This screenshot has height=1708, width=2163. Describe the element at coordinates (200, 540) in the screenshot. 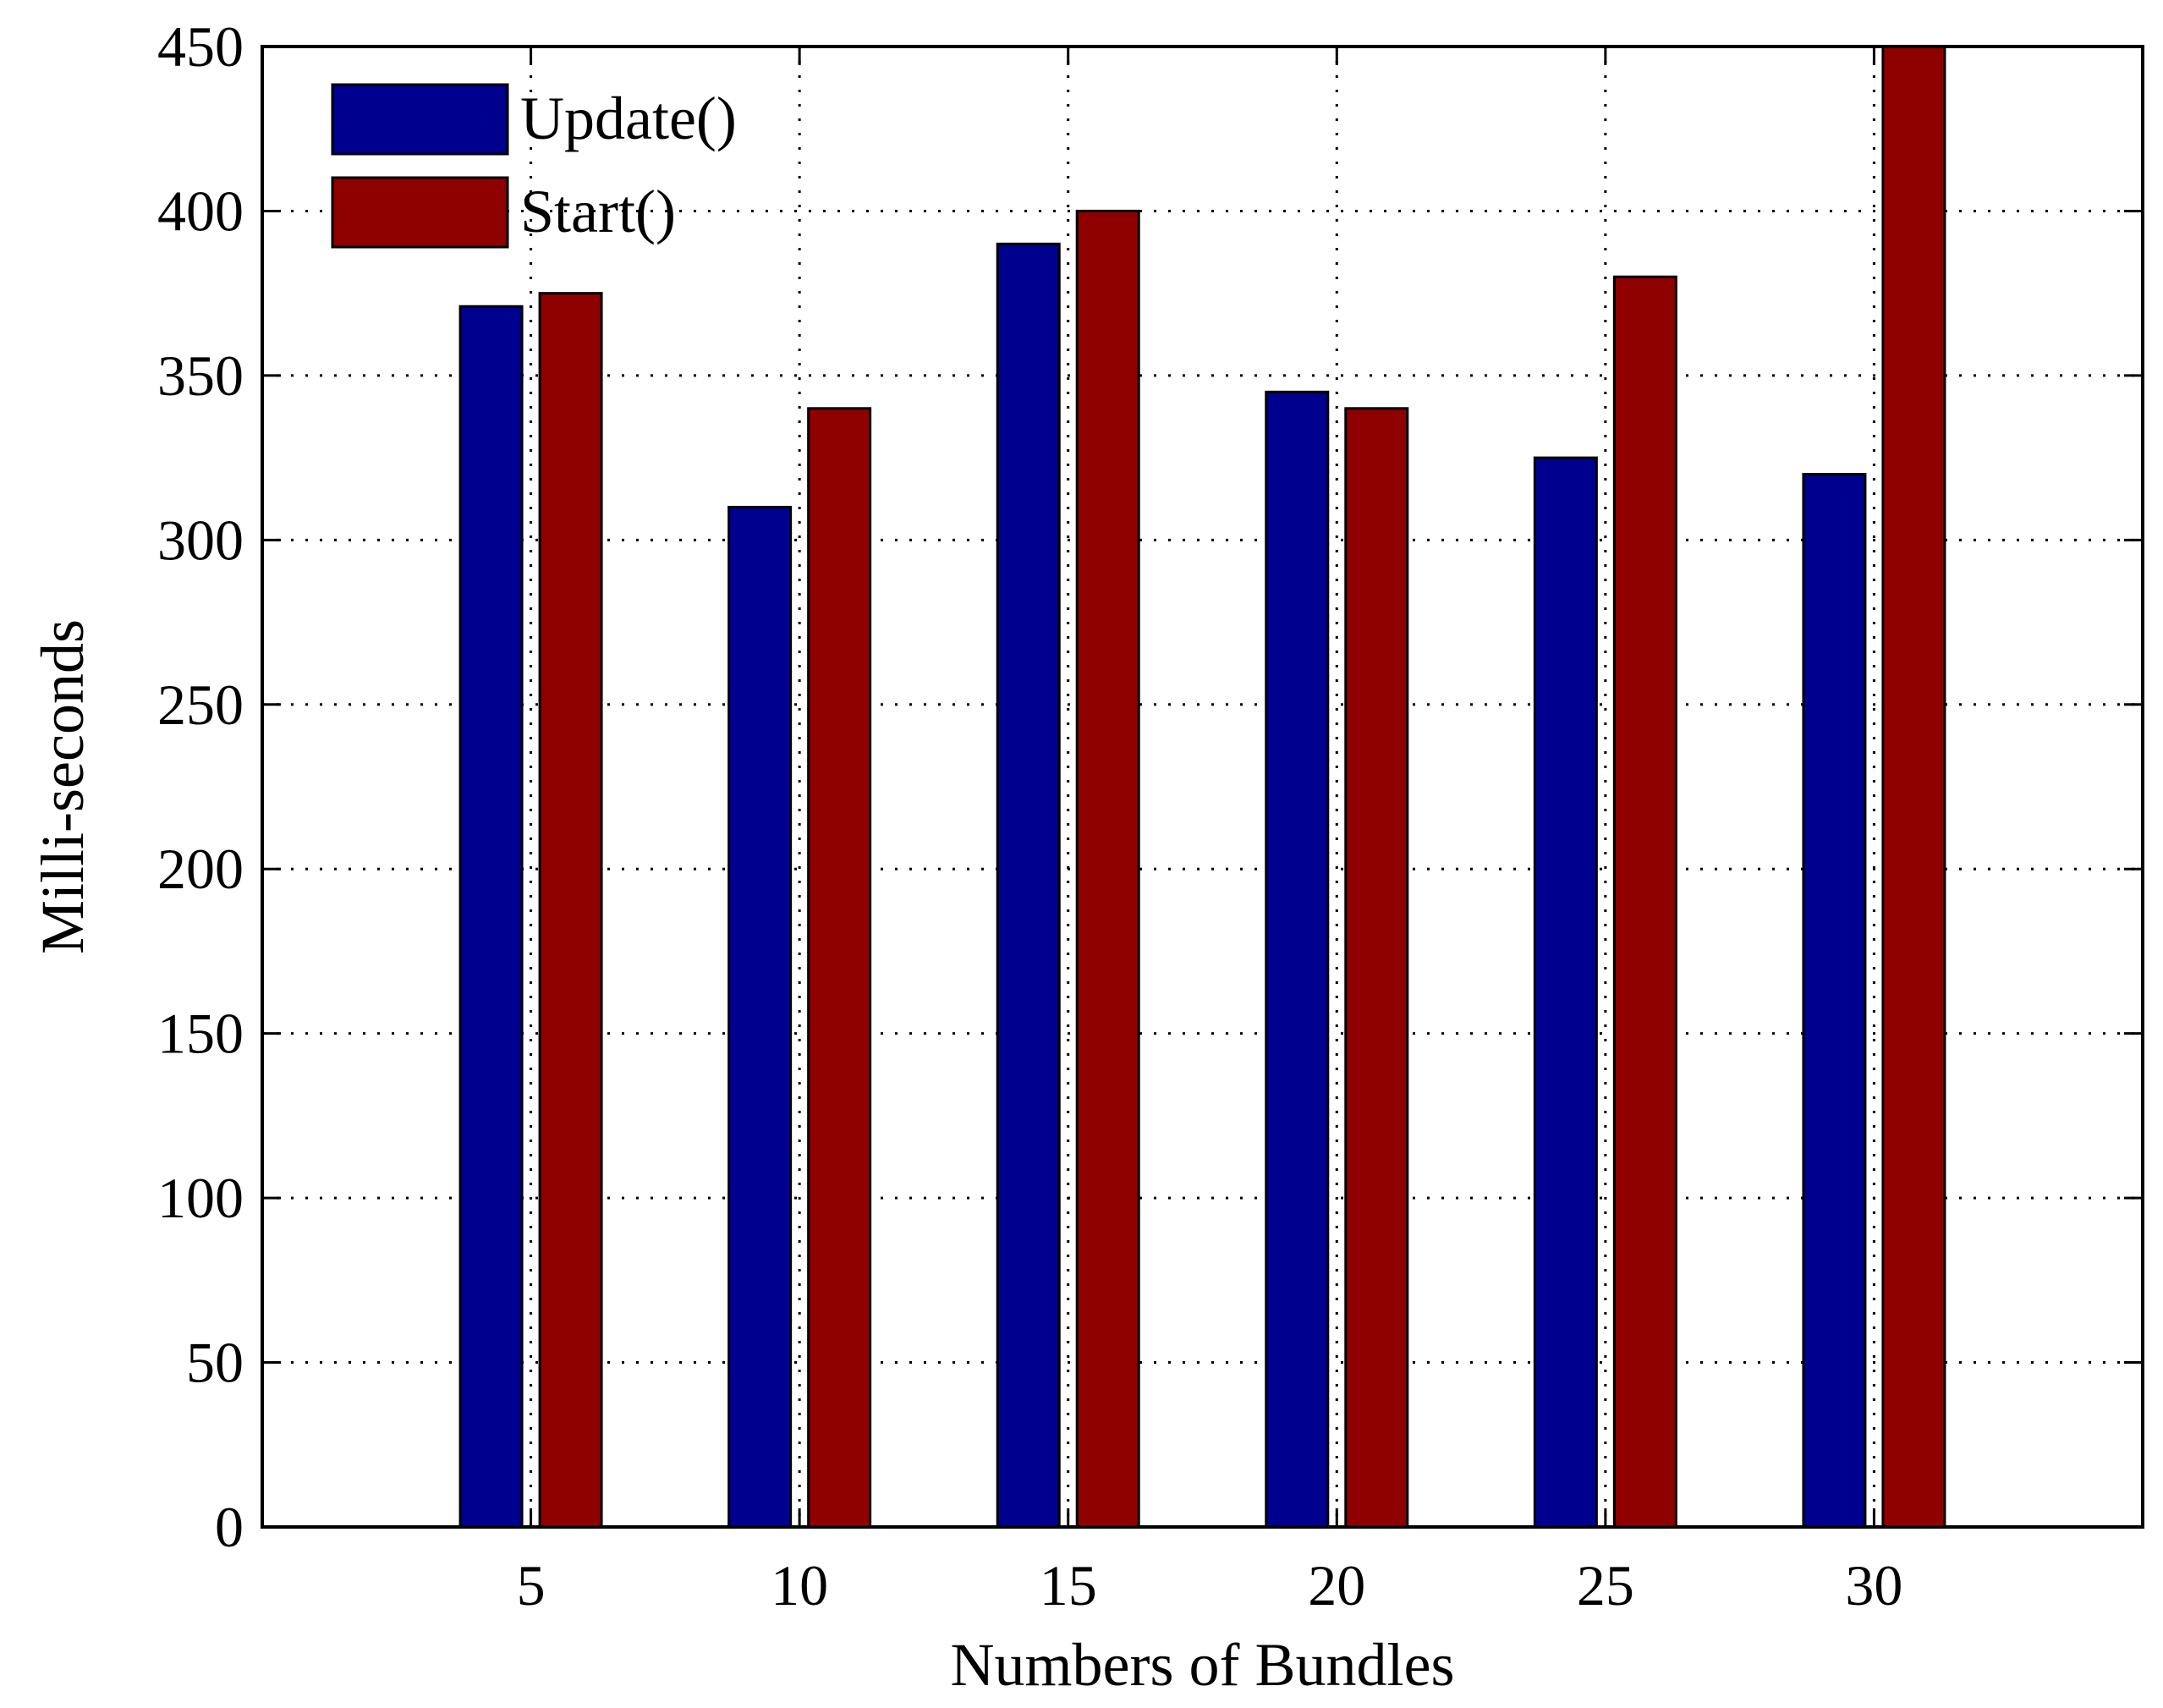

I see `y-tick-label: 300` at that location.